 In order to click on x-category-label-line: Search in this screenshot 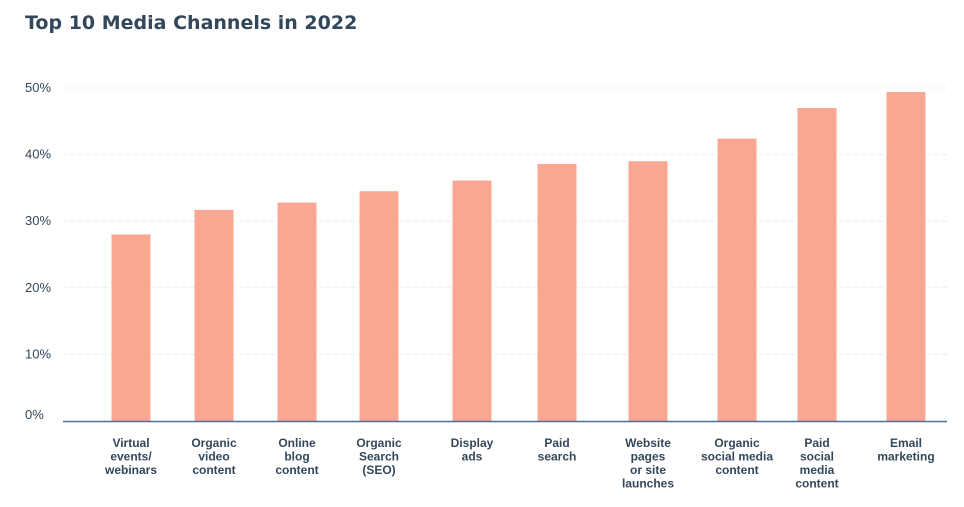, I will do `click(379, 457)`.